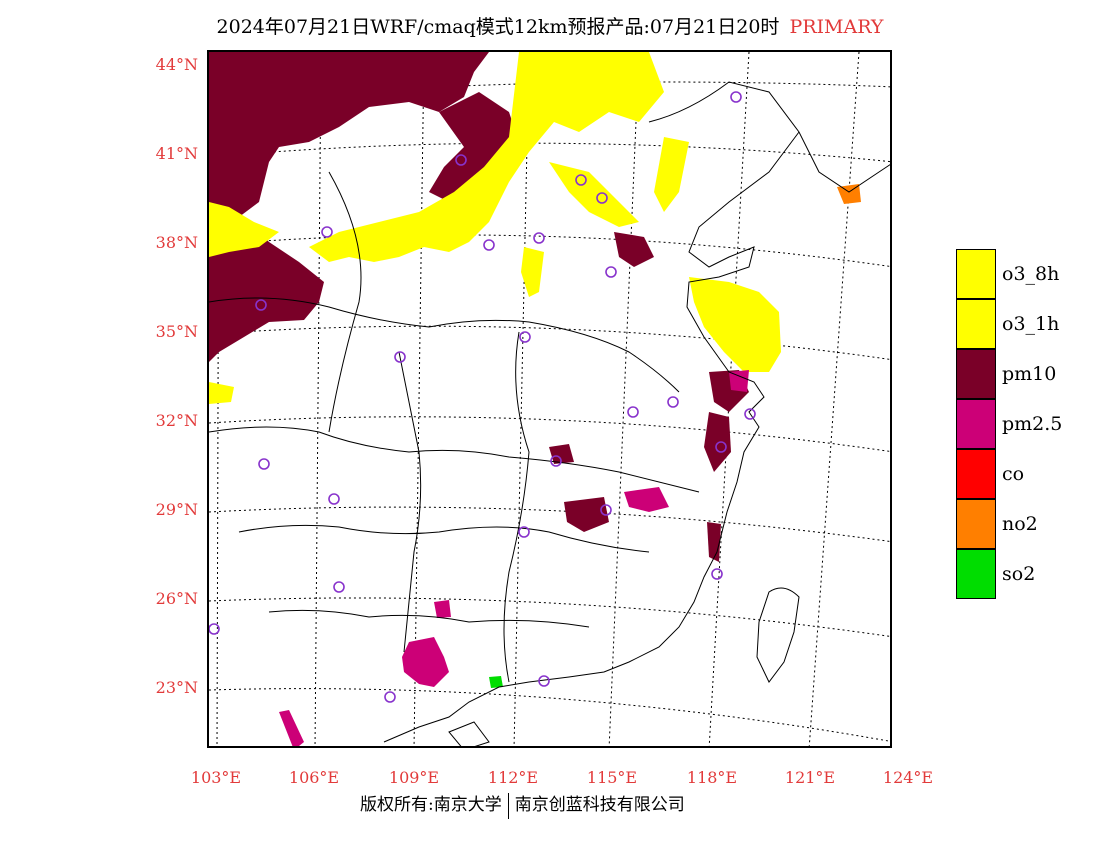  I want to click on lon-label-121: 121°E, so click(810, 777).